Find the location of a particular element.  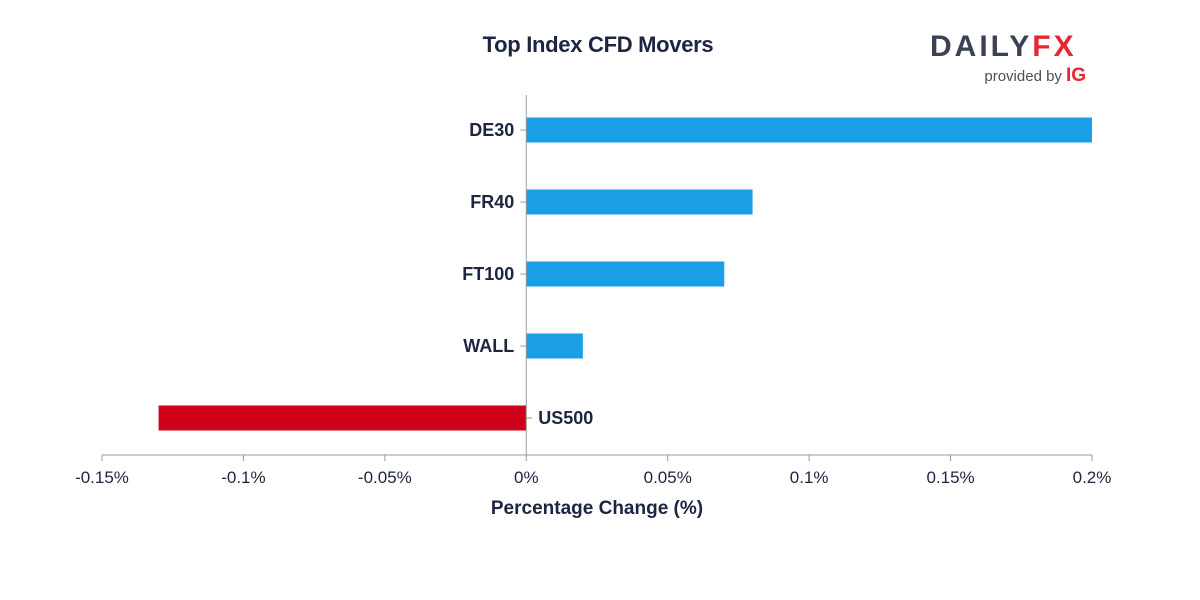

bar-ft100 is located at coordinates (625, 274).